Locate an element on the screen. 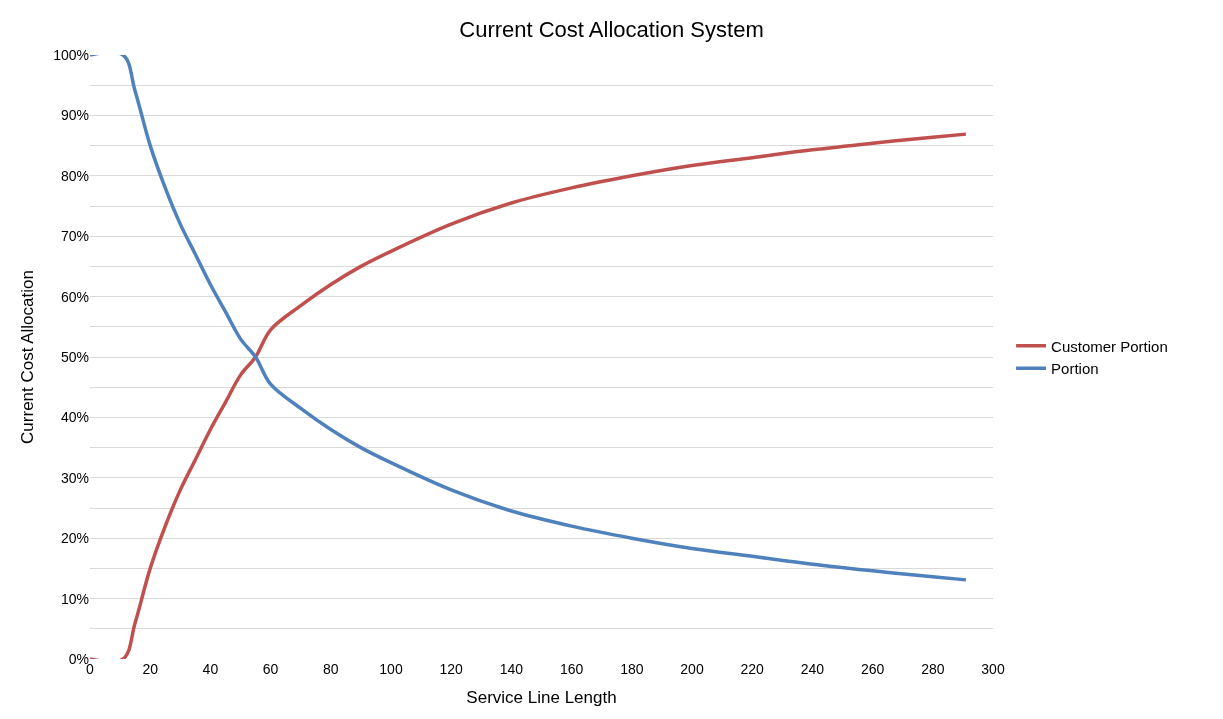  y-tick-label: 80% is located at coordinates (74, 175).